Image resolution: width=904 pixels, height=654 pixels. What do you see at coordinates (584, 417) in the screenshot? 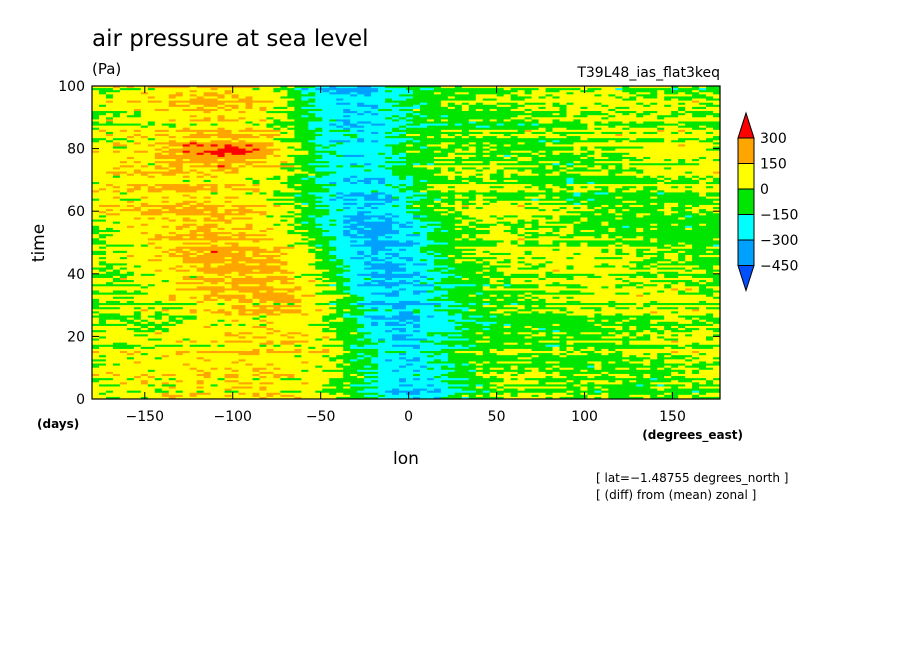
I see `x-tick-label: 100` at bounding box center [584, 417].